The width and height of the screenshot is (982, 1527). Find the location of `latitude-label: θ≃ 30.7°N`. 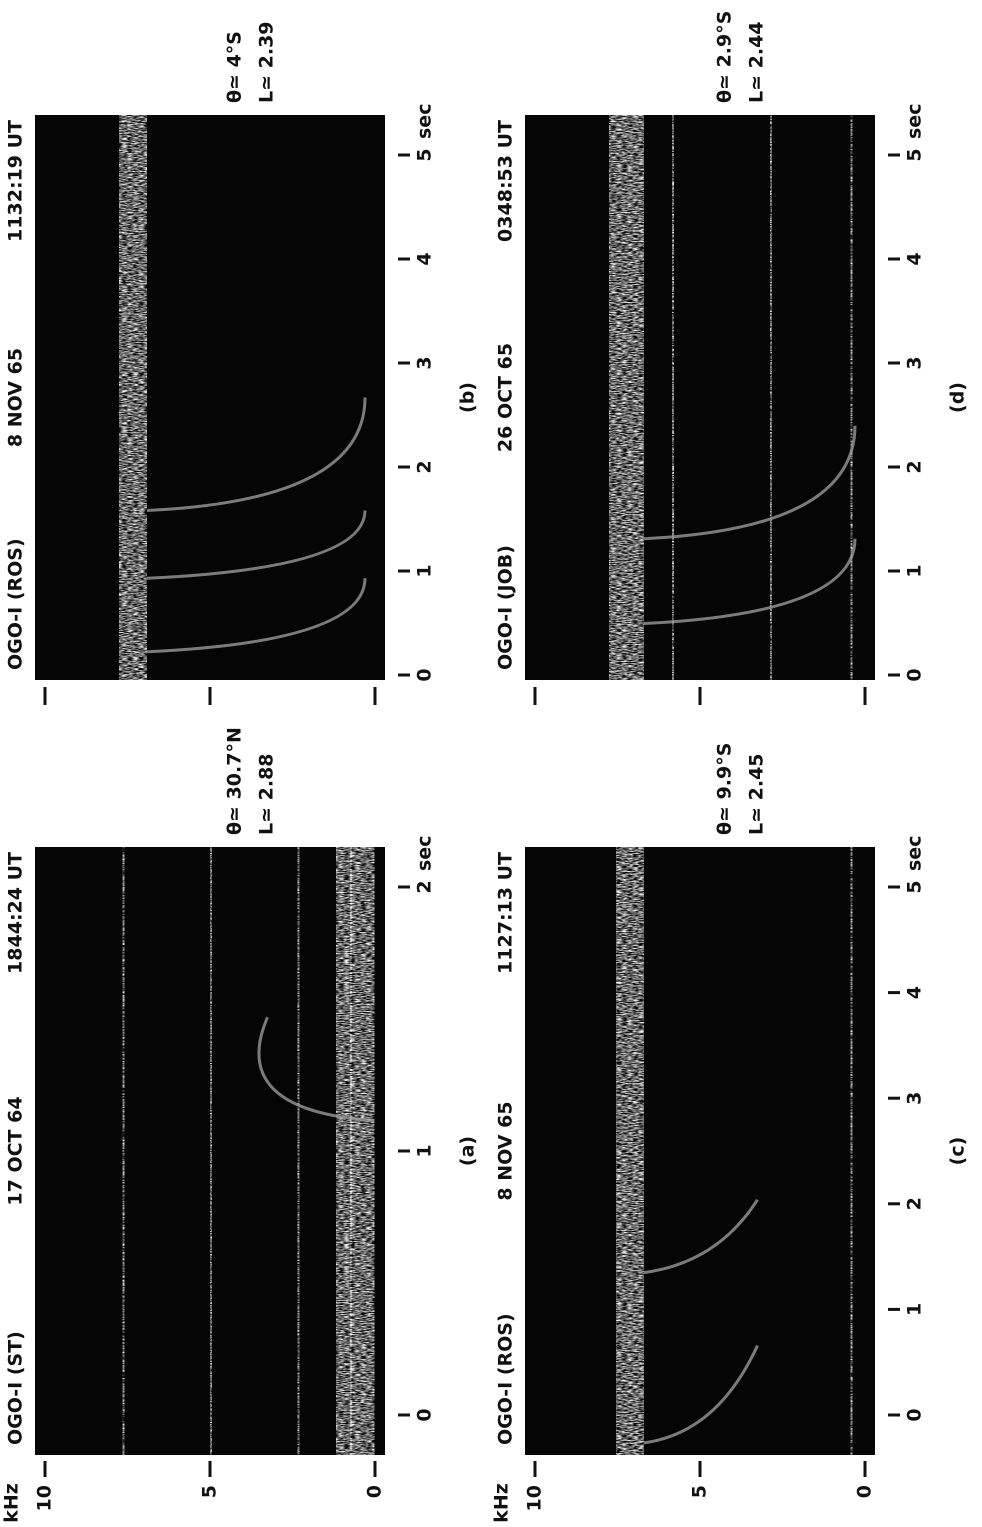

latitude-label: θ≃ 30.7°N is located at coordinates (235, 781).